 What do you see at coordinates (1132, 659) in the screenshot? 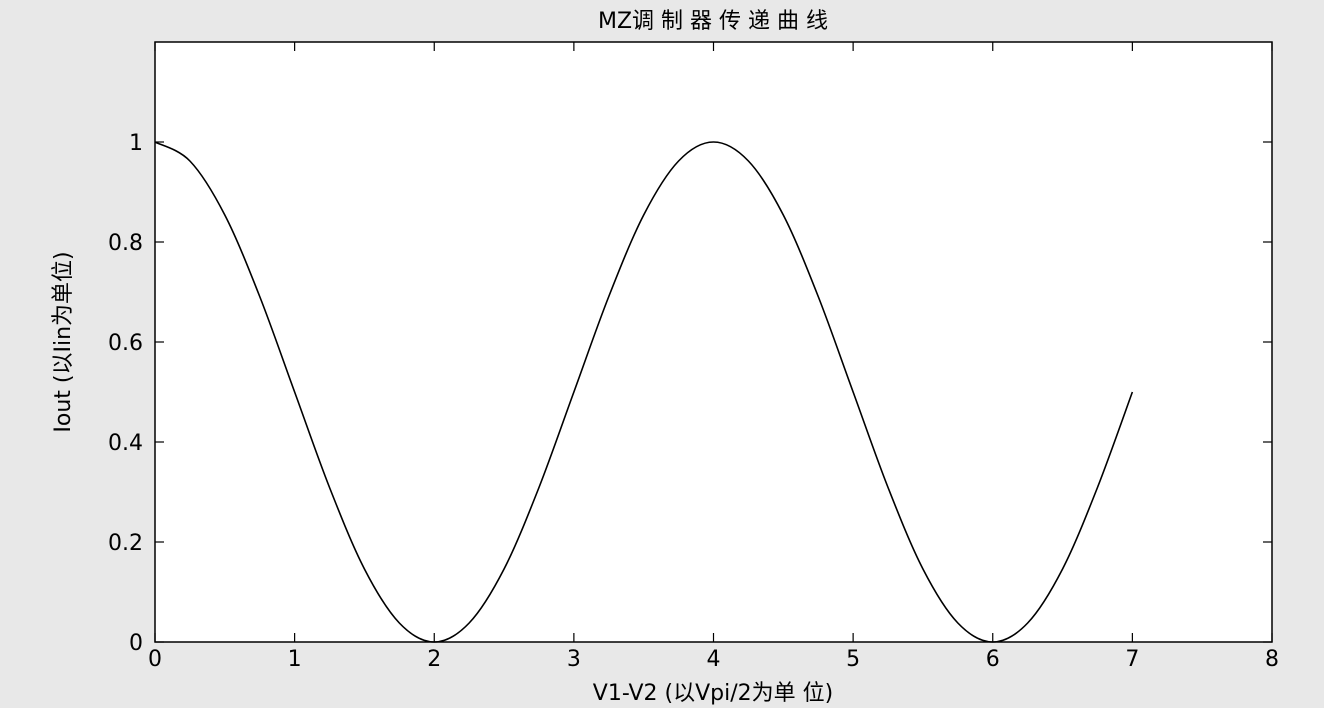
I see `x-tick-label: 7` at bounding box center [1132, 659].